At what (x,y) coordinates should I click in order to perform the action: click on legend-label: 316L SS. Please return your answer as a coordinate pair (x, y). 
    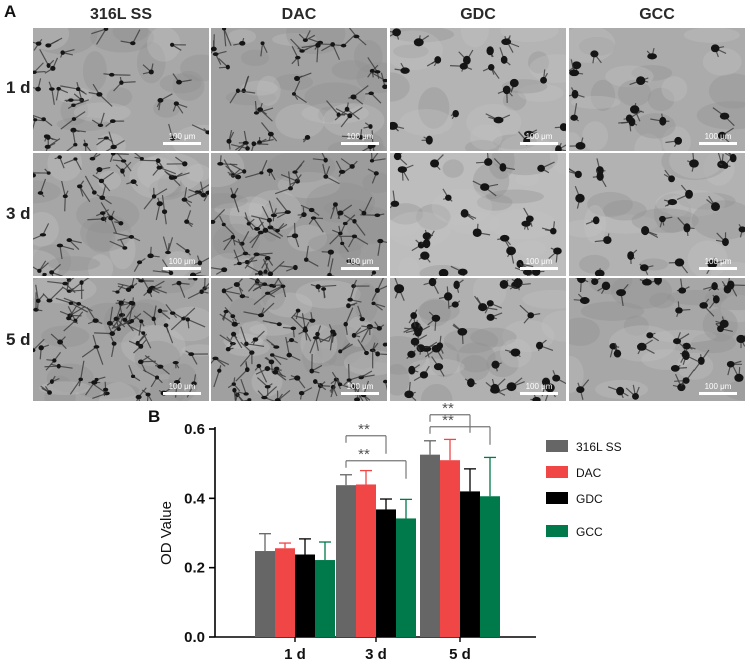
    Looking at the image, I should click on (599, 447).